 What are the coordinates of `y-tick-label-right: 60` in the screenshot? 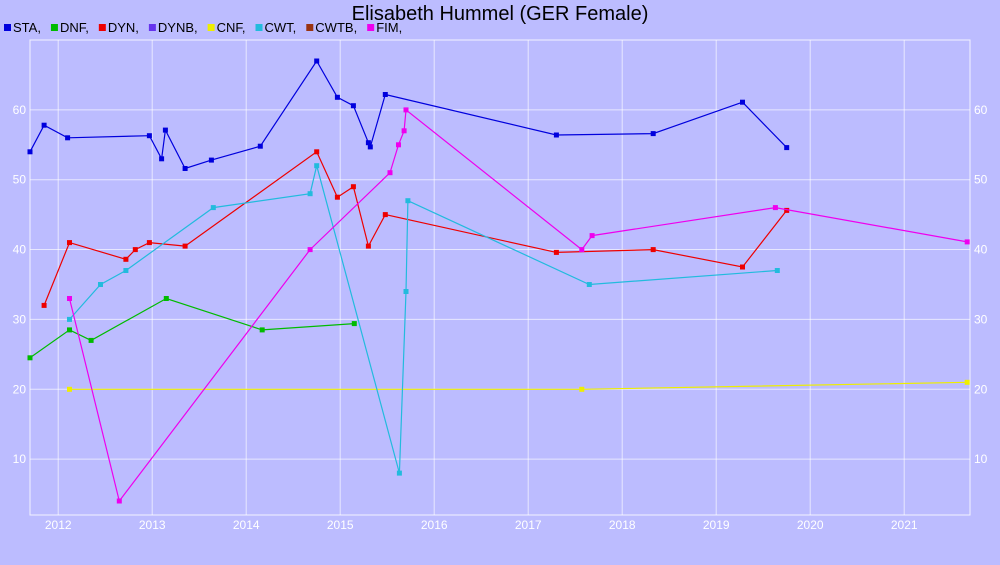 It's located at (981, 110).